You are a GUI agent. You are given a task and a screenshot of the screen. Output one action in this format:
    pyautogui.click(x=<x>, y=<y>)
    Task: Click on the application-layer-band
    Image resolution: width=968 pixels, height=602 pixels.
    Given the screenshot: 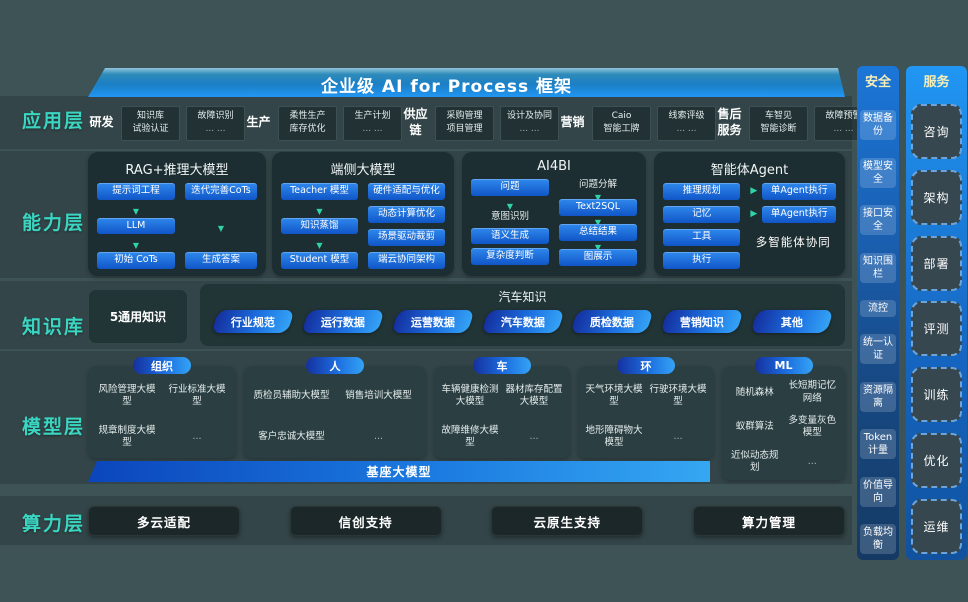 What is the action you would take?
    pyautogui.click(x=426, y=122)
    